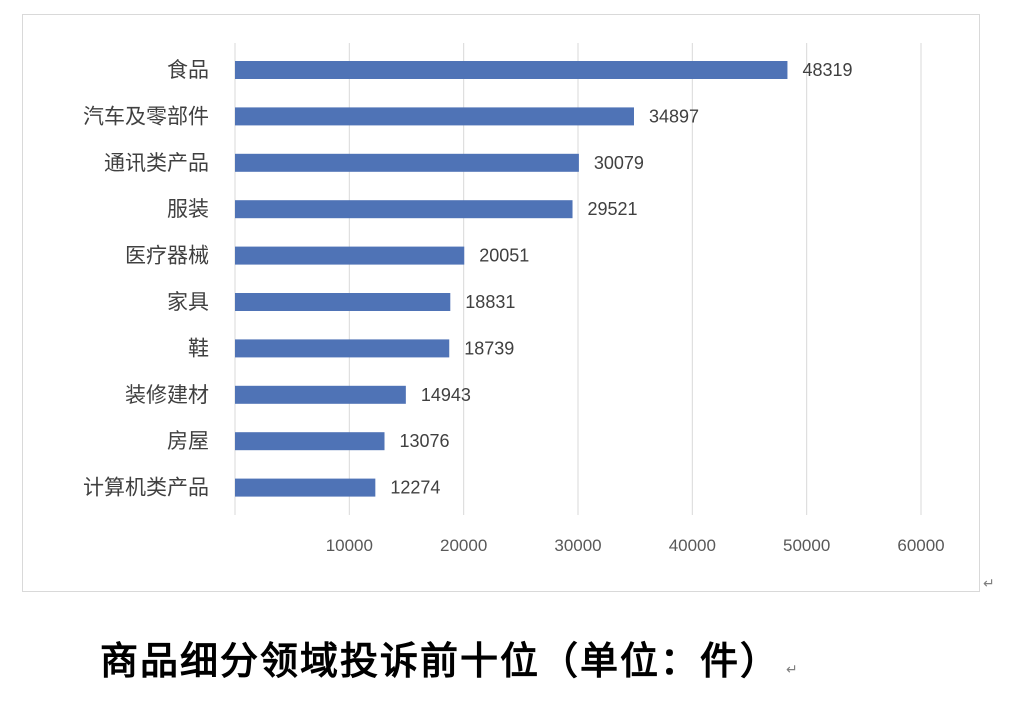  Describe the element at coordinates (188, 441) in the screenshot. I see `category-label: 房屋` at that location.